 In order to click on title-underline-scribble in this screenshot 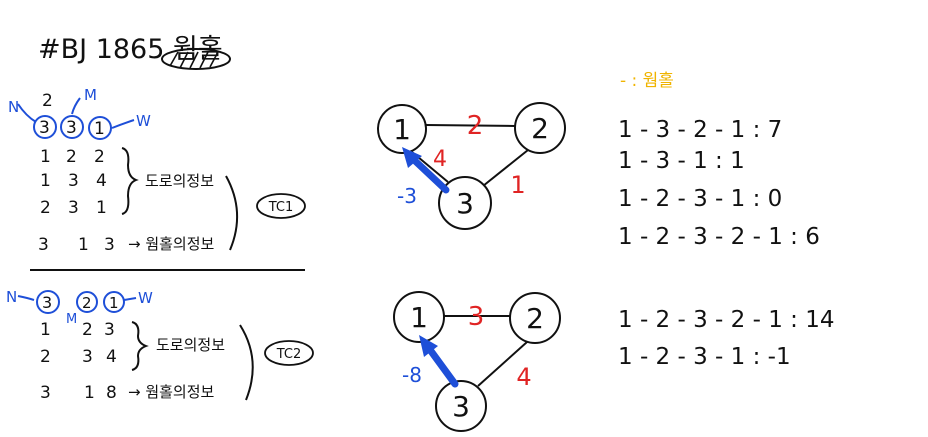, I will do `click(196, 59)`.